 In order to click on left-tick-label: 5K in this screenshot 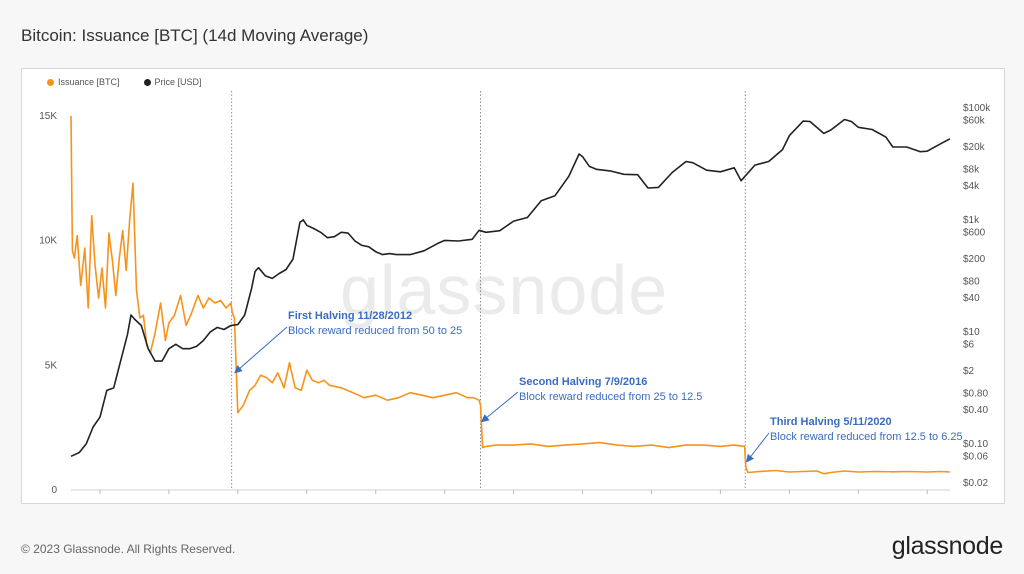, I will do `click(51, 365)`.